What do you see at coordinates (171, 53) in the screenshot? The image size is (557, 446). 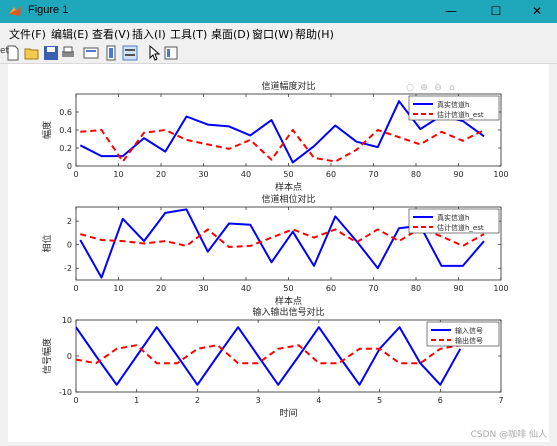 I see `property-inspector-icon` at bounding box center [171, 53].